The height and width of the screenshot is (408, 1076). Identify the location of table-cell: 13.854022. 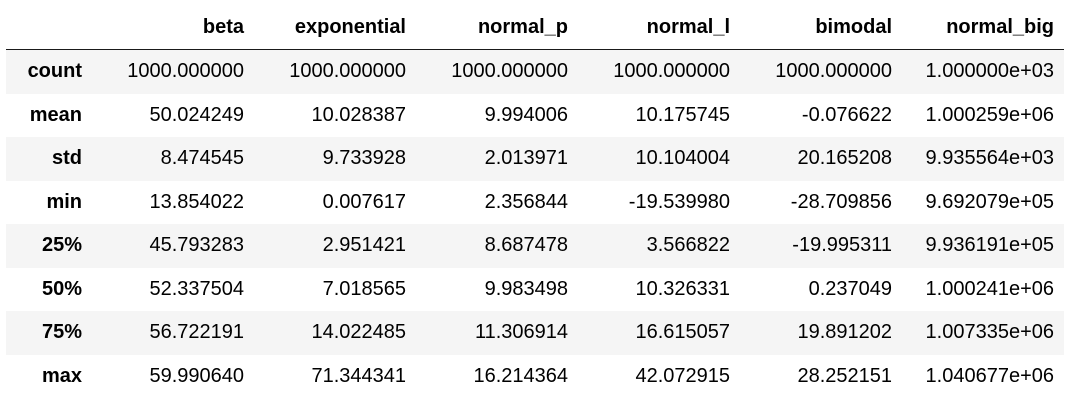
(196, 201).